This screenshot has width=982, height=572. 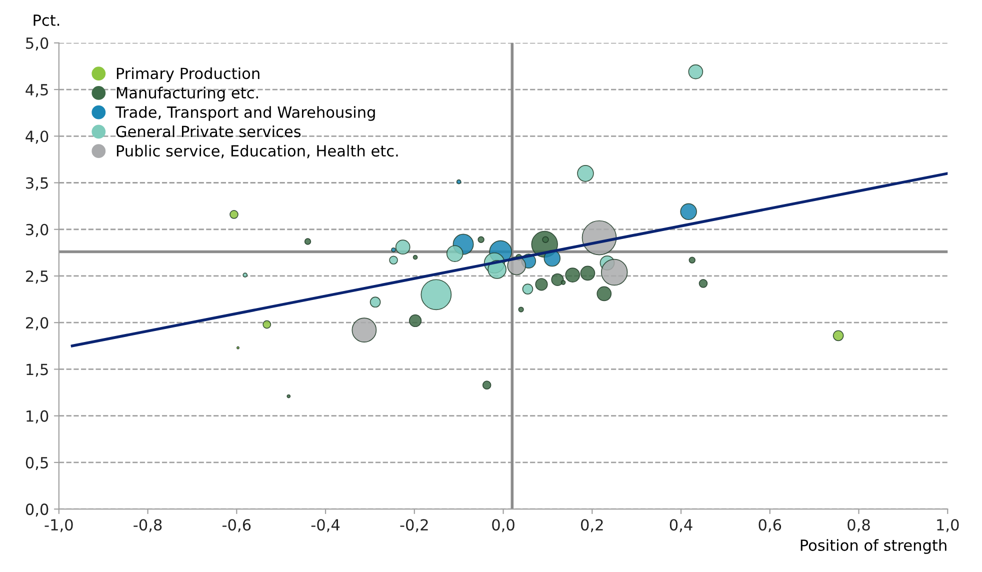 I want to click on y-tick-label: 2,0, so click(x=37, y=323).